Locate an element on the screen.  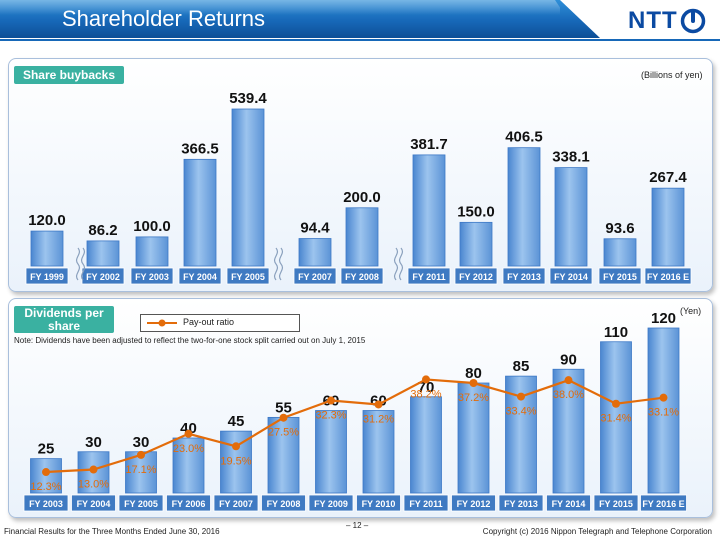
header-underline is located at coordinates (360, 40).